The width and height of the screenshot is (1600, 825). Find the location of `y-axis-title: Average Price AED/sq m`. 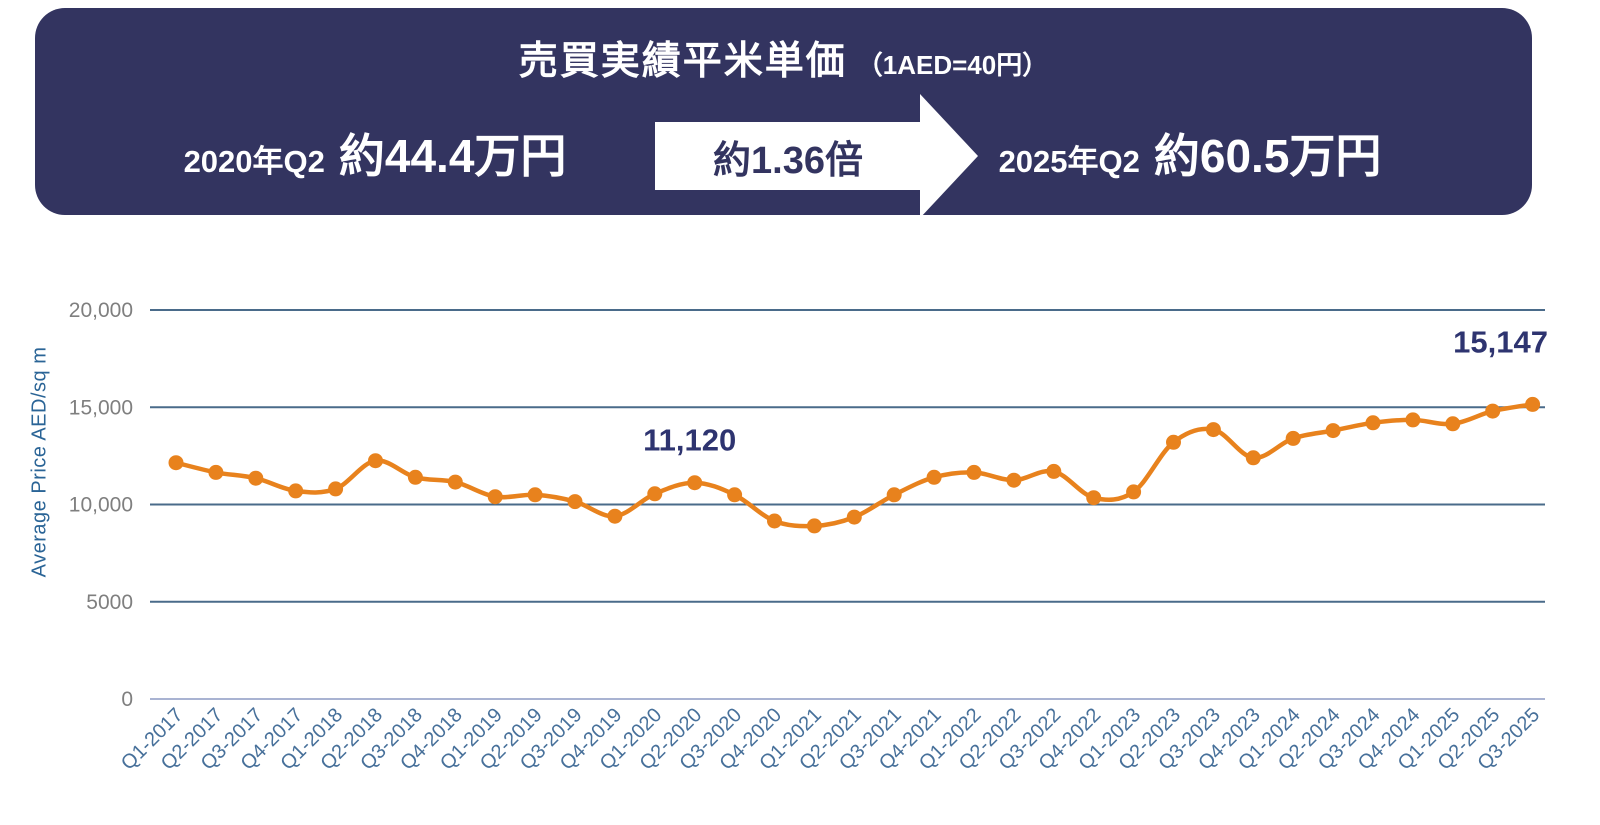

y-axis-title: Average Price AED/sq m is located at coordinates (39, 462).